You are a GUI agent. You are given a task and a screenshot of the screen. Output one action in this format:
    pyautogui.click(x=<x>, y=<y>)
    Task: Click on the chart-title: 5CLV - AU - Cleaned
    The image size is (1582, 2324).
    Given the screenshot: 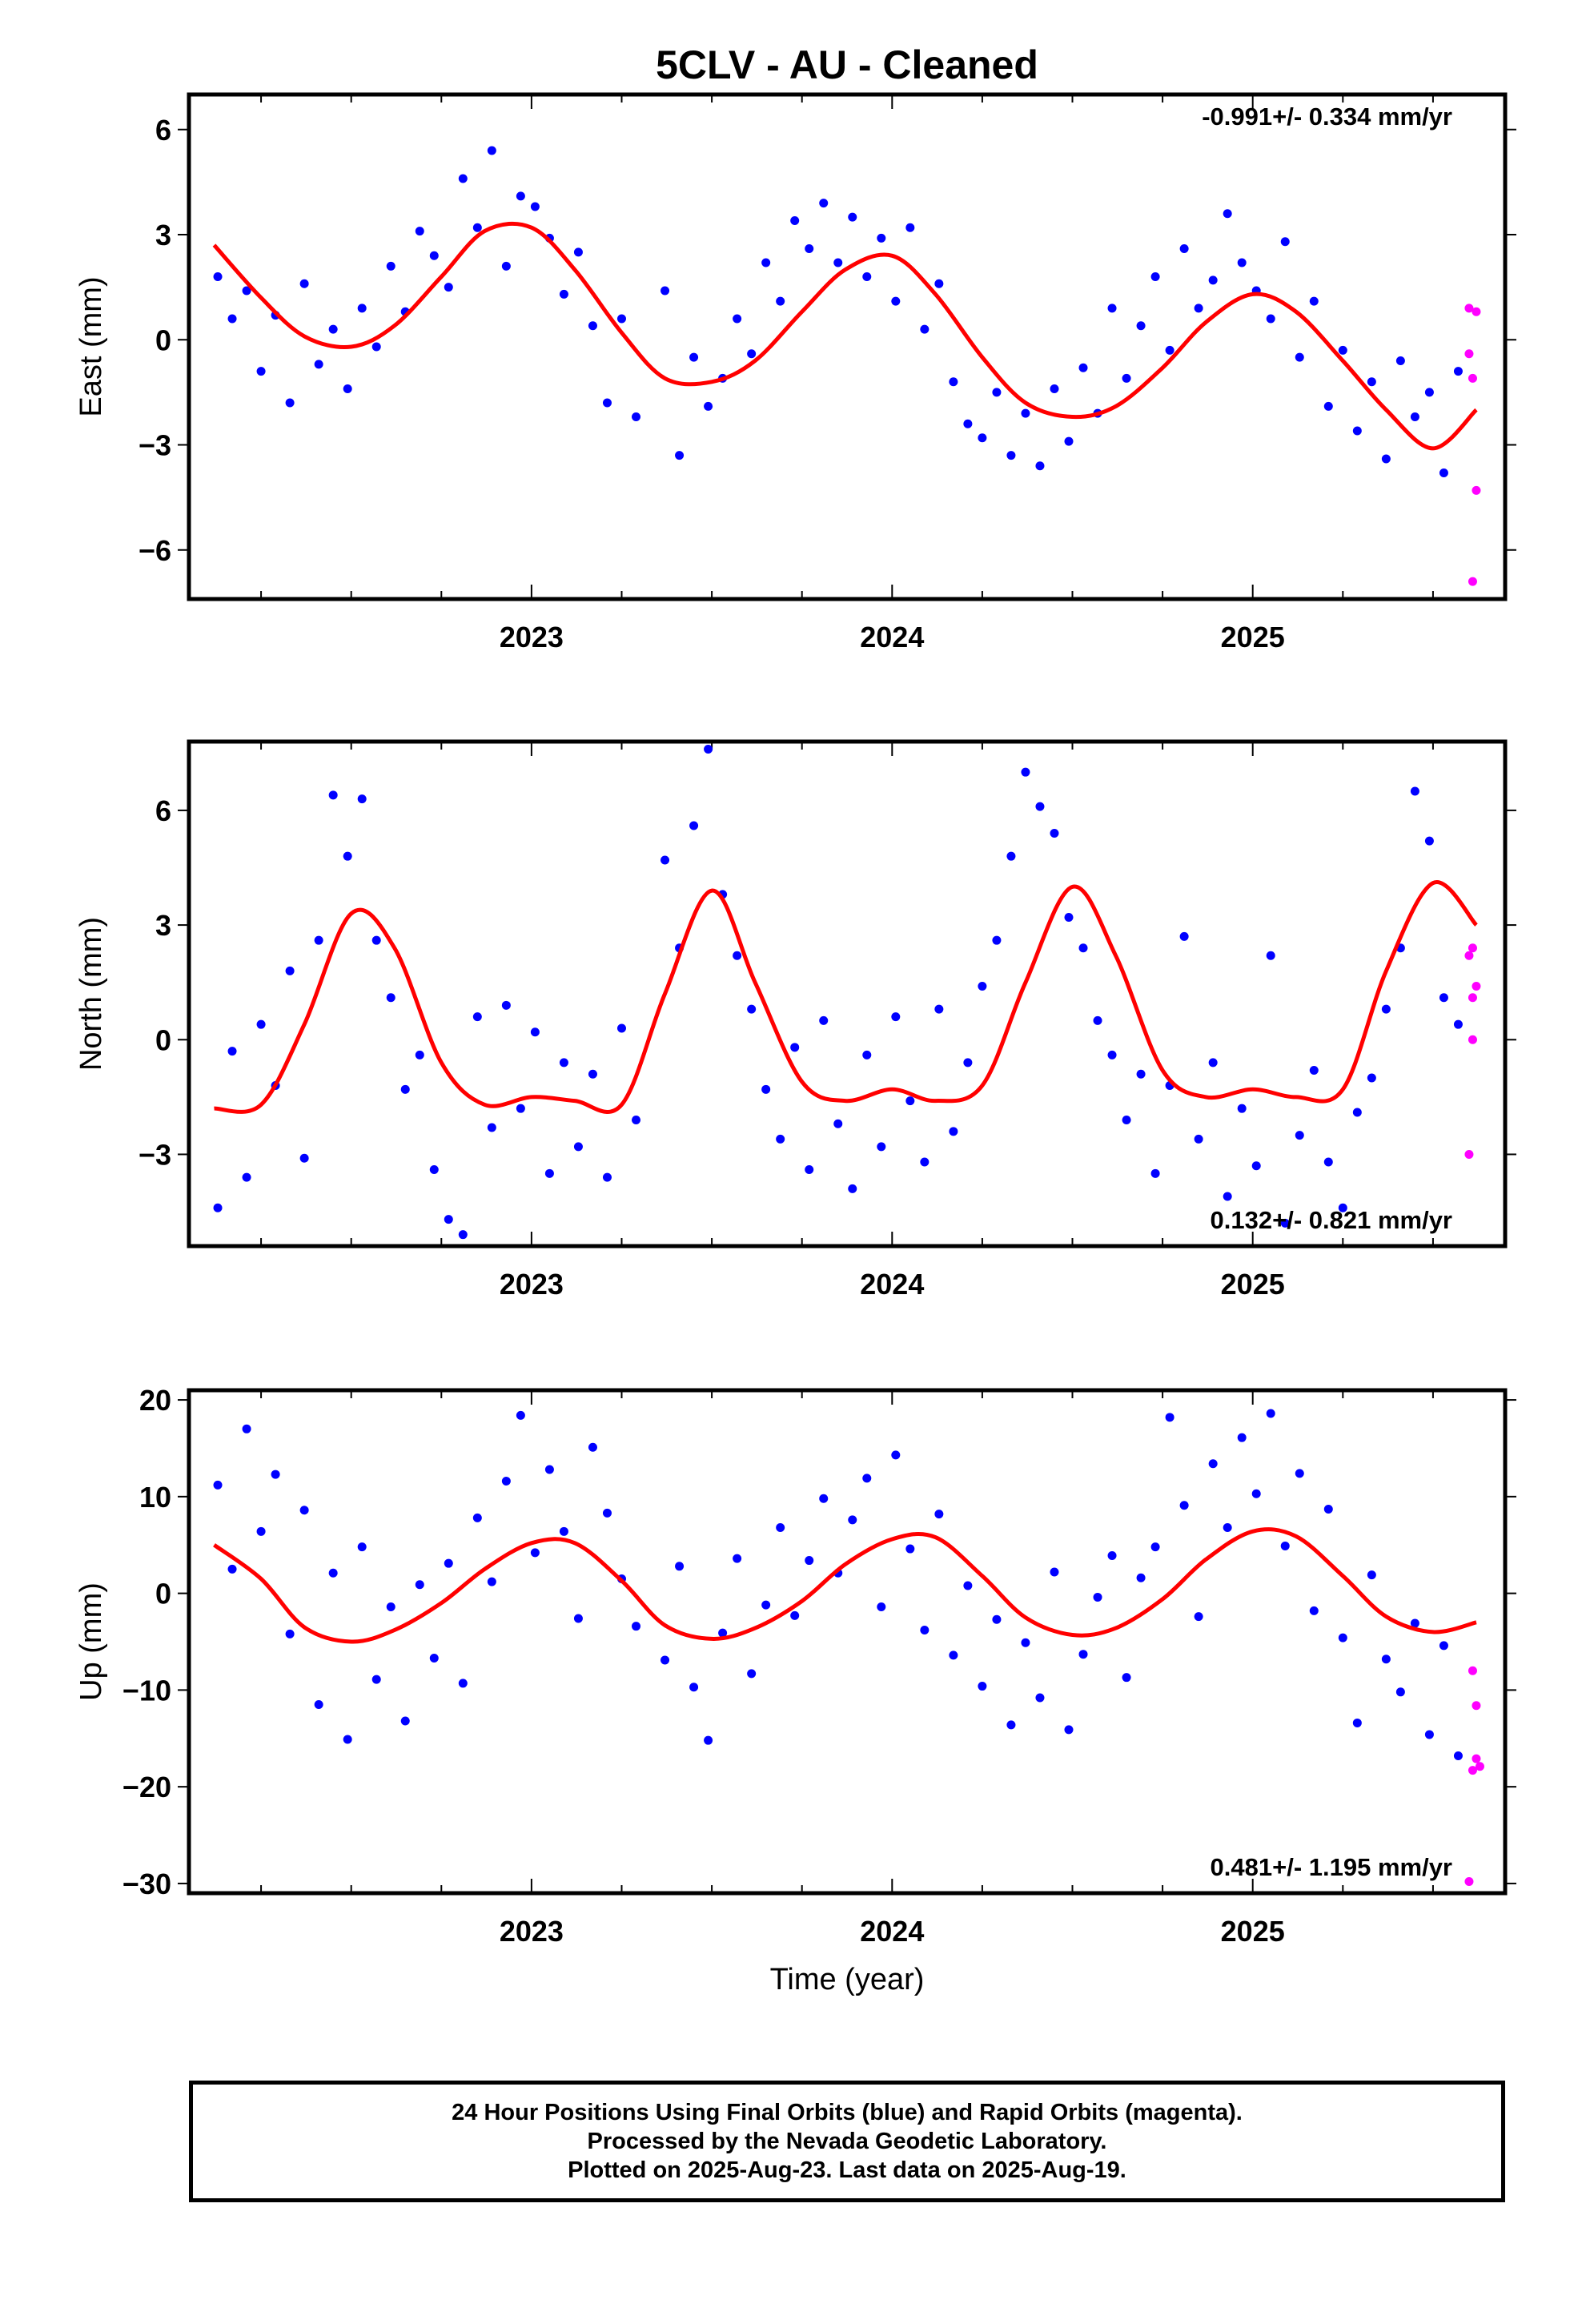 What is the action you would take?
    pyautogui.click(x=847, y=64)
    